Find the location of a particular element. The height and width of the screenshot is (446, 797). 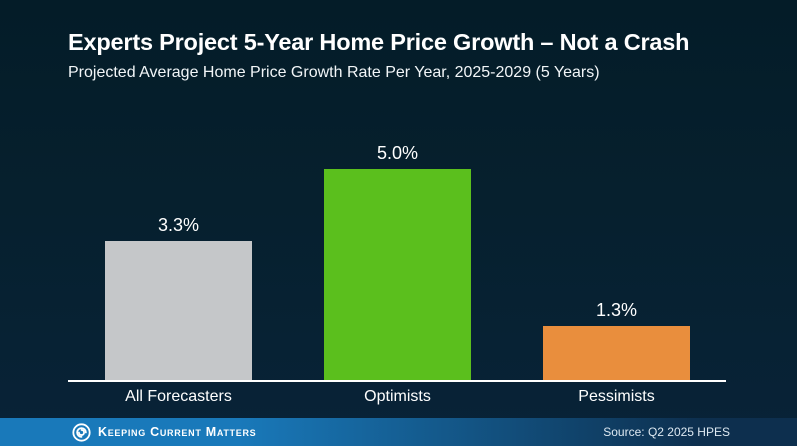

value-label: 5.0% is located at coordinates (397, 153).